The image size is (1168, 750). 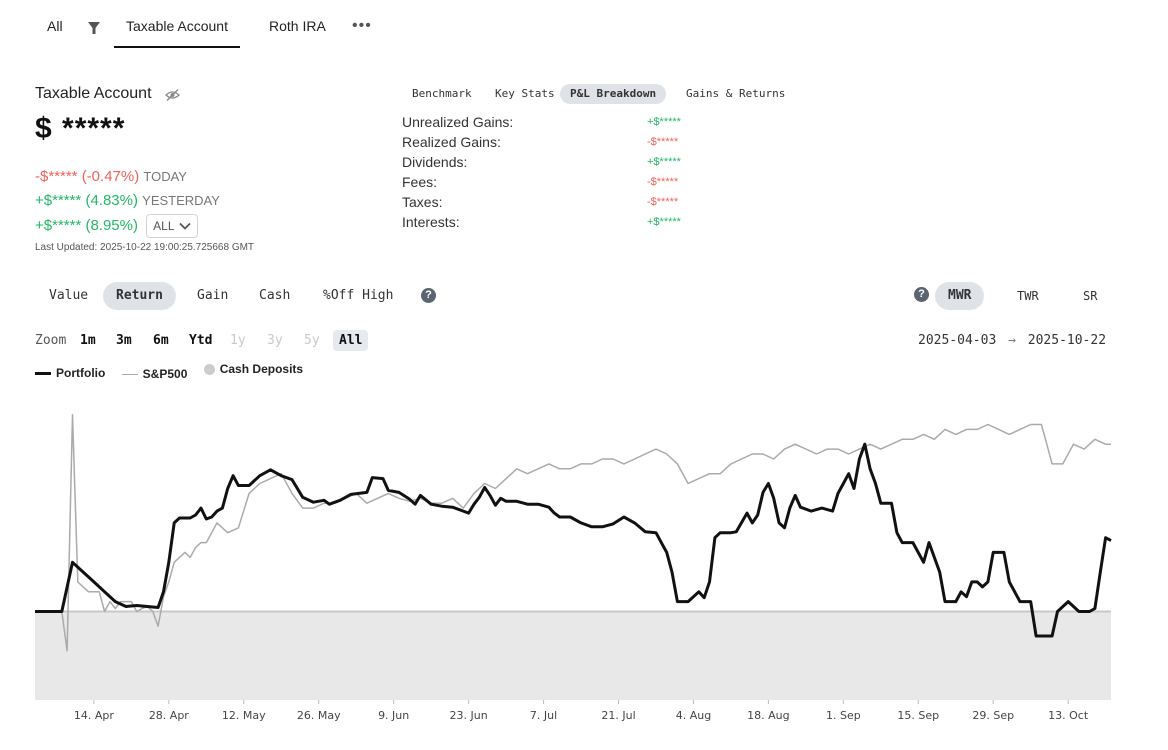 What do you see at coordinates (393, 715) in the screenshot?
I see `x-tick-label: 9. Jun` at bounding box center [393, 715].